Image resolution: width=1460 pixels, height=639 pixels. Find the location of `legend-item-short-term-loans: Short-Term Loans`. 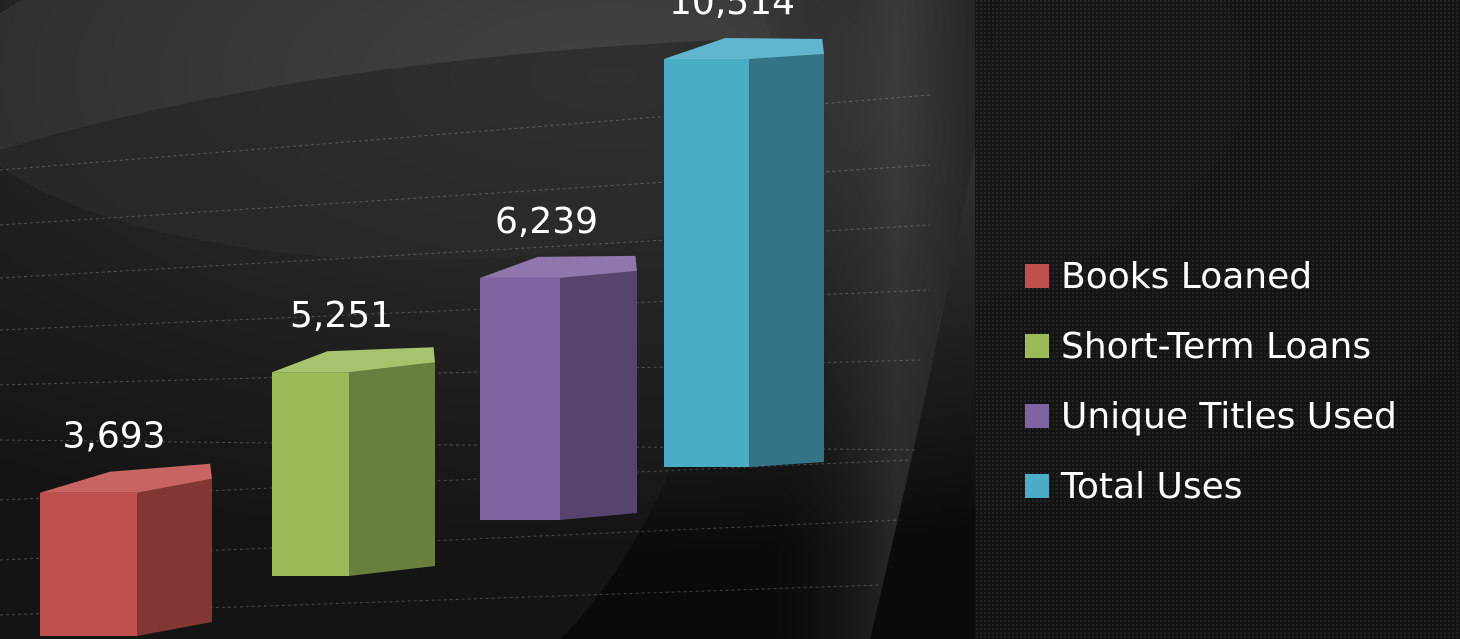

legend-item-short-term-loans: Short-Term Loans is located at coordinates (1211, 346).